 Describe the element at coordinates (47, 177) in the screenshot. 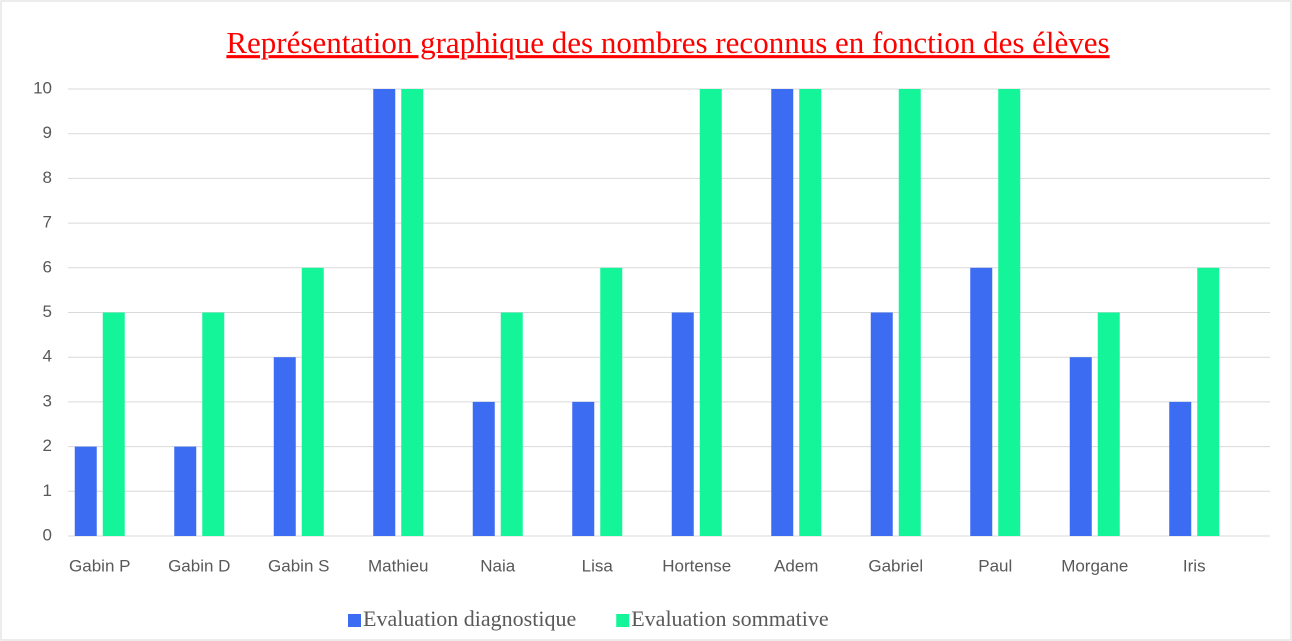

I see `y-tick-label: 8` at that location.